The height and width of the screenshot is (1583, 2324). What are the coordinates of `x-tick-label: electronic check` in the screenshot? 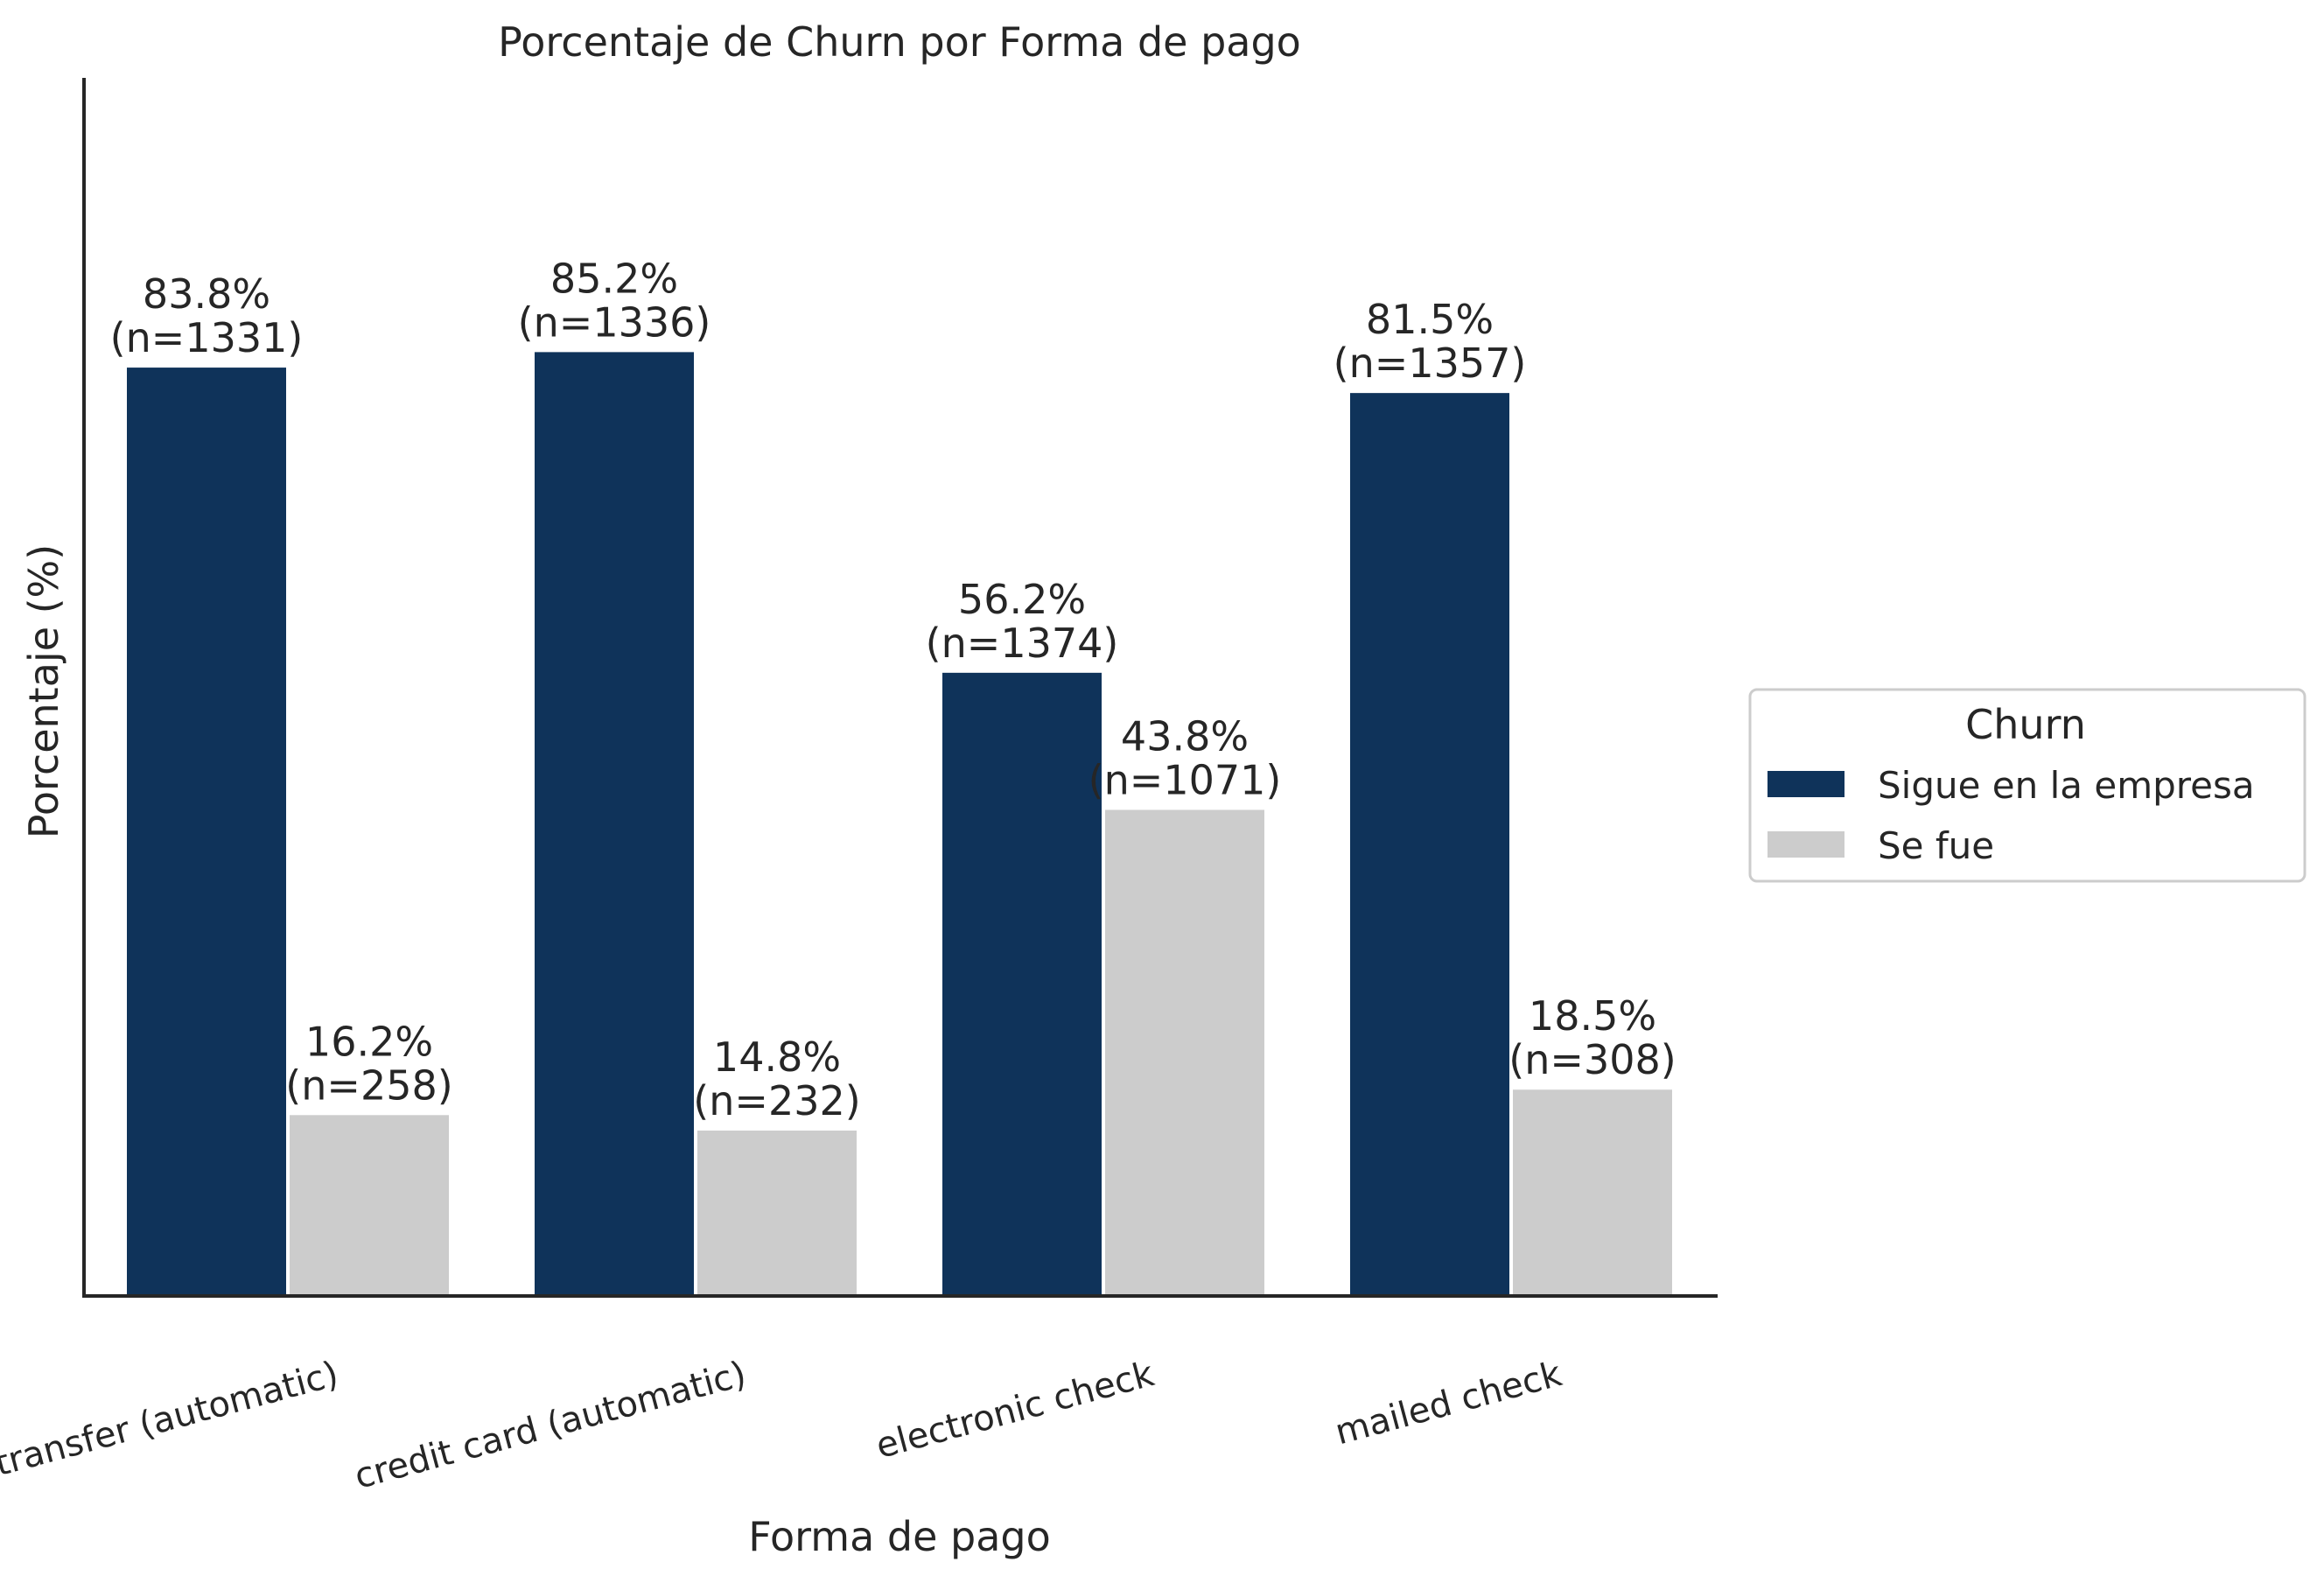 It's located at (1015, 1410).